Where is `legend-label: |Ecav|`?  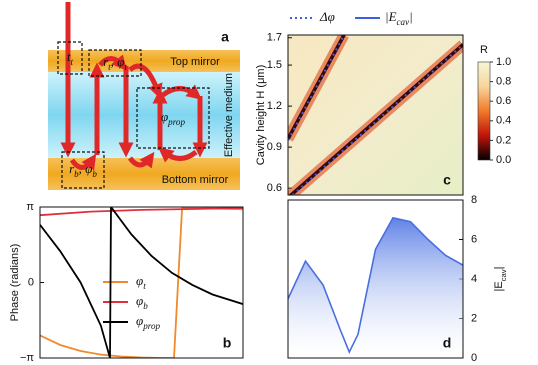 legend-label: |Ecav| is located at coordinates (399, 18).